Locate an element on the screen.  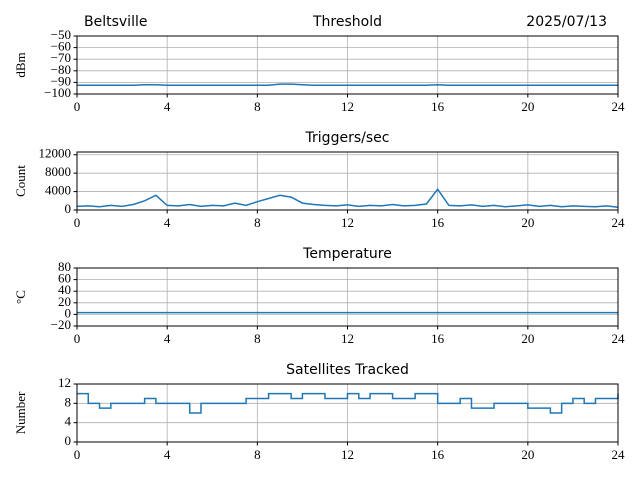
y-axis-label: °C is located at coordinates (20, 297).